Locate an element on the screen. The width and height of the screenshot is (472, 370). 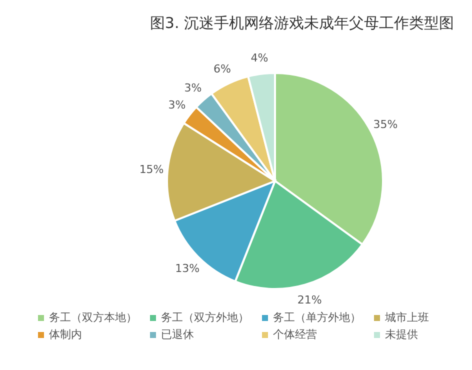
legend-label: 务工（双方本地） is located at coordinates (93, 317).